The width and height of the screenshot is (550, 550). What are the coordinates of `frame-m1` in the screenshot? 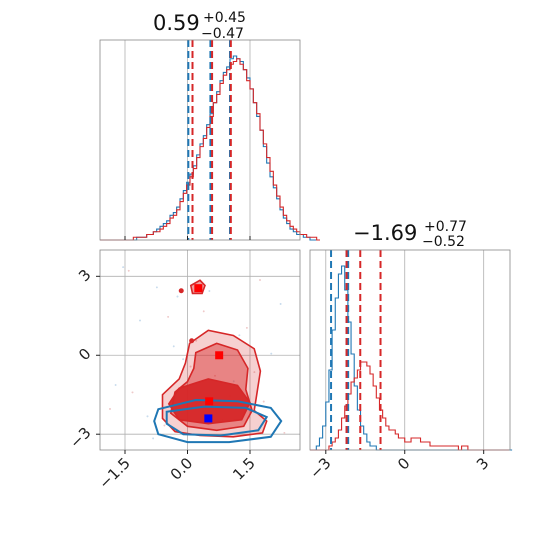 It's located at (200, 140).